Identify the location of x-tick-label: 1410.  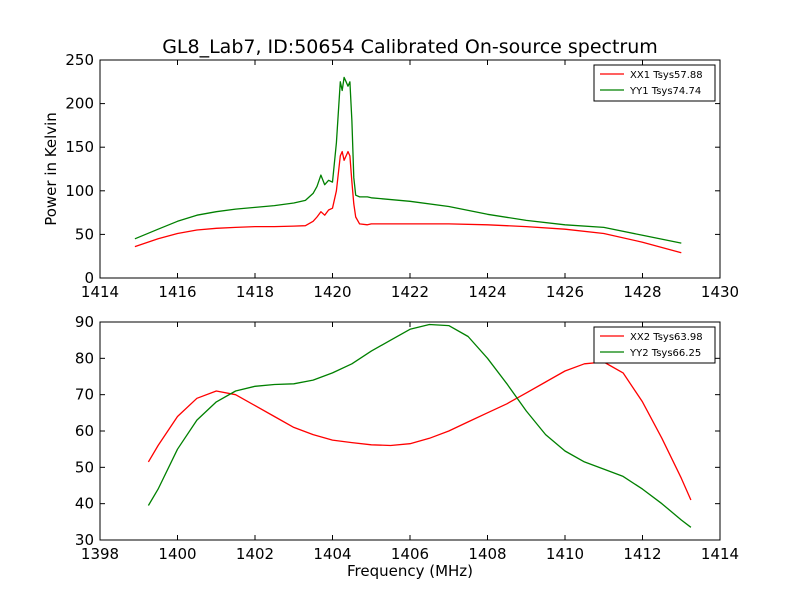
(565, 554).